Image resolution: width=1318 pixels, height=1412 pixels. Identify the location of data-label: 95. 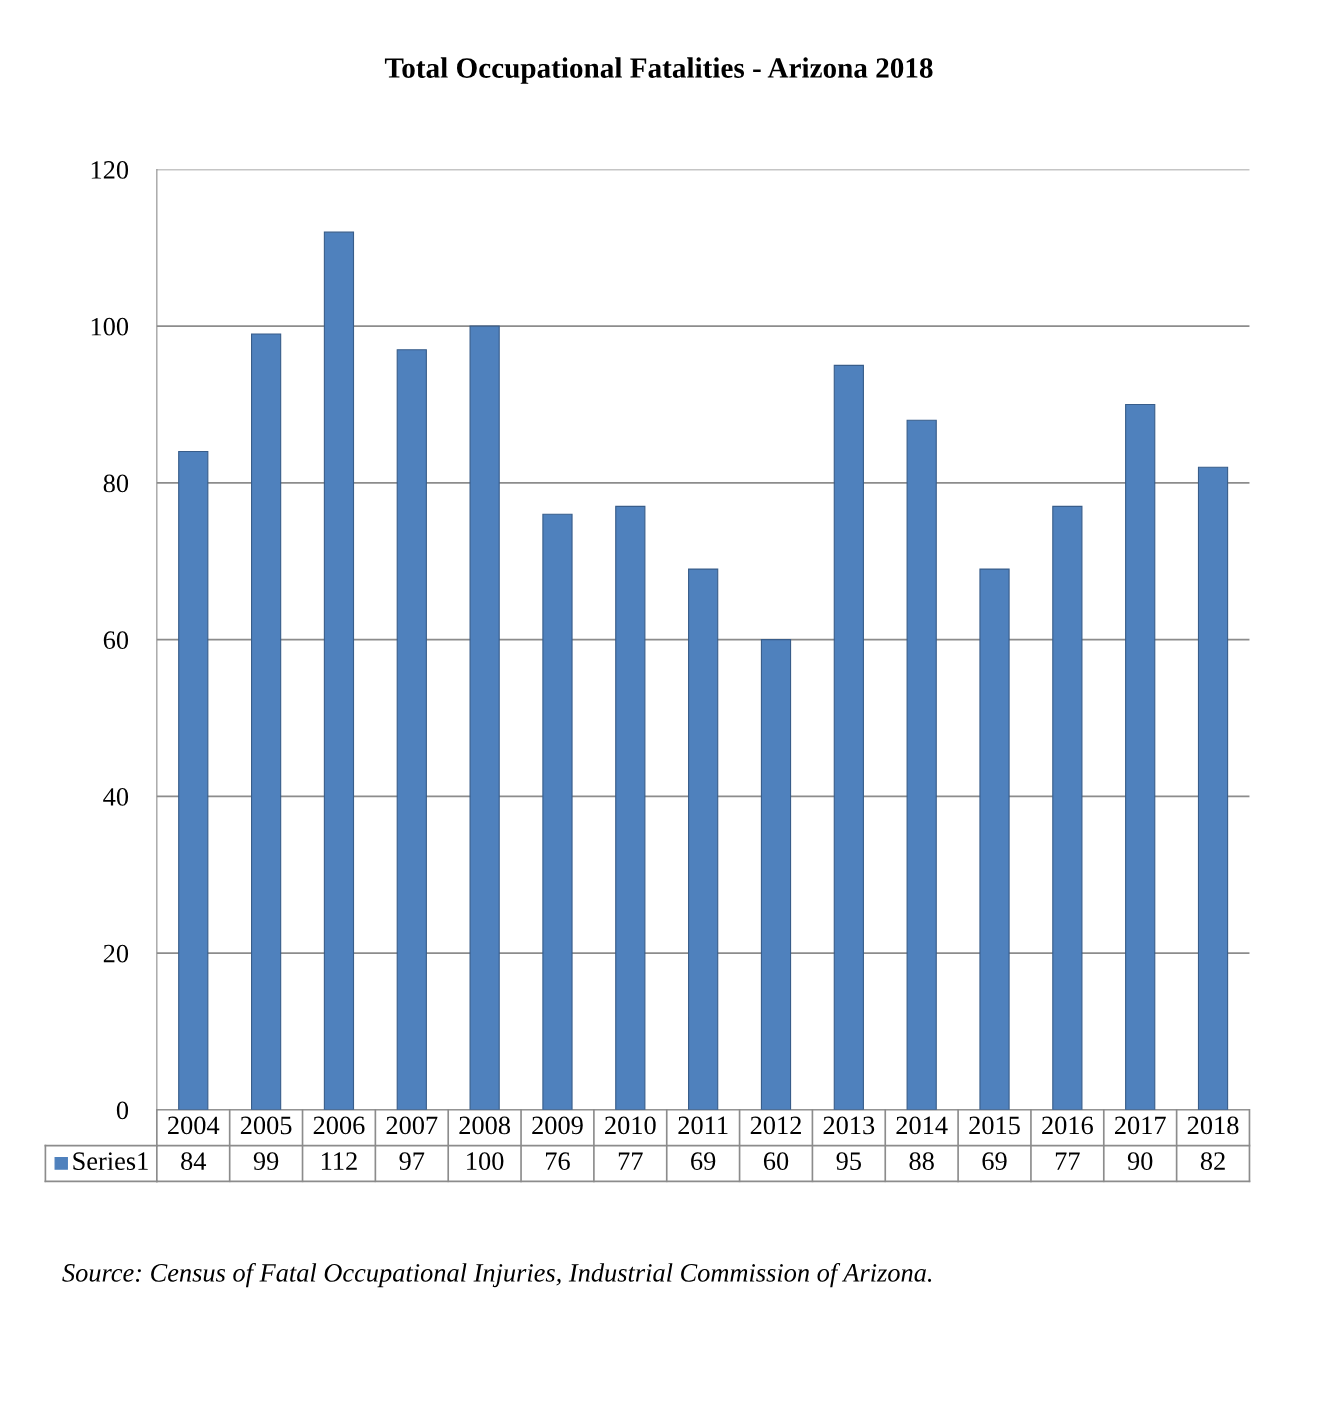
(848, 1161).